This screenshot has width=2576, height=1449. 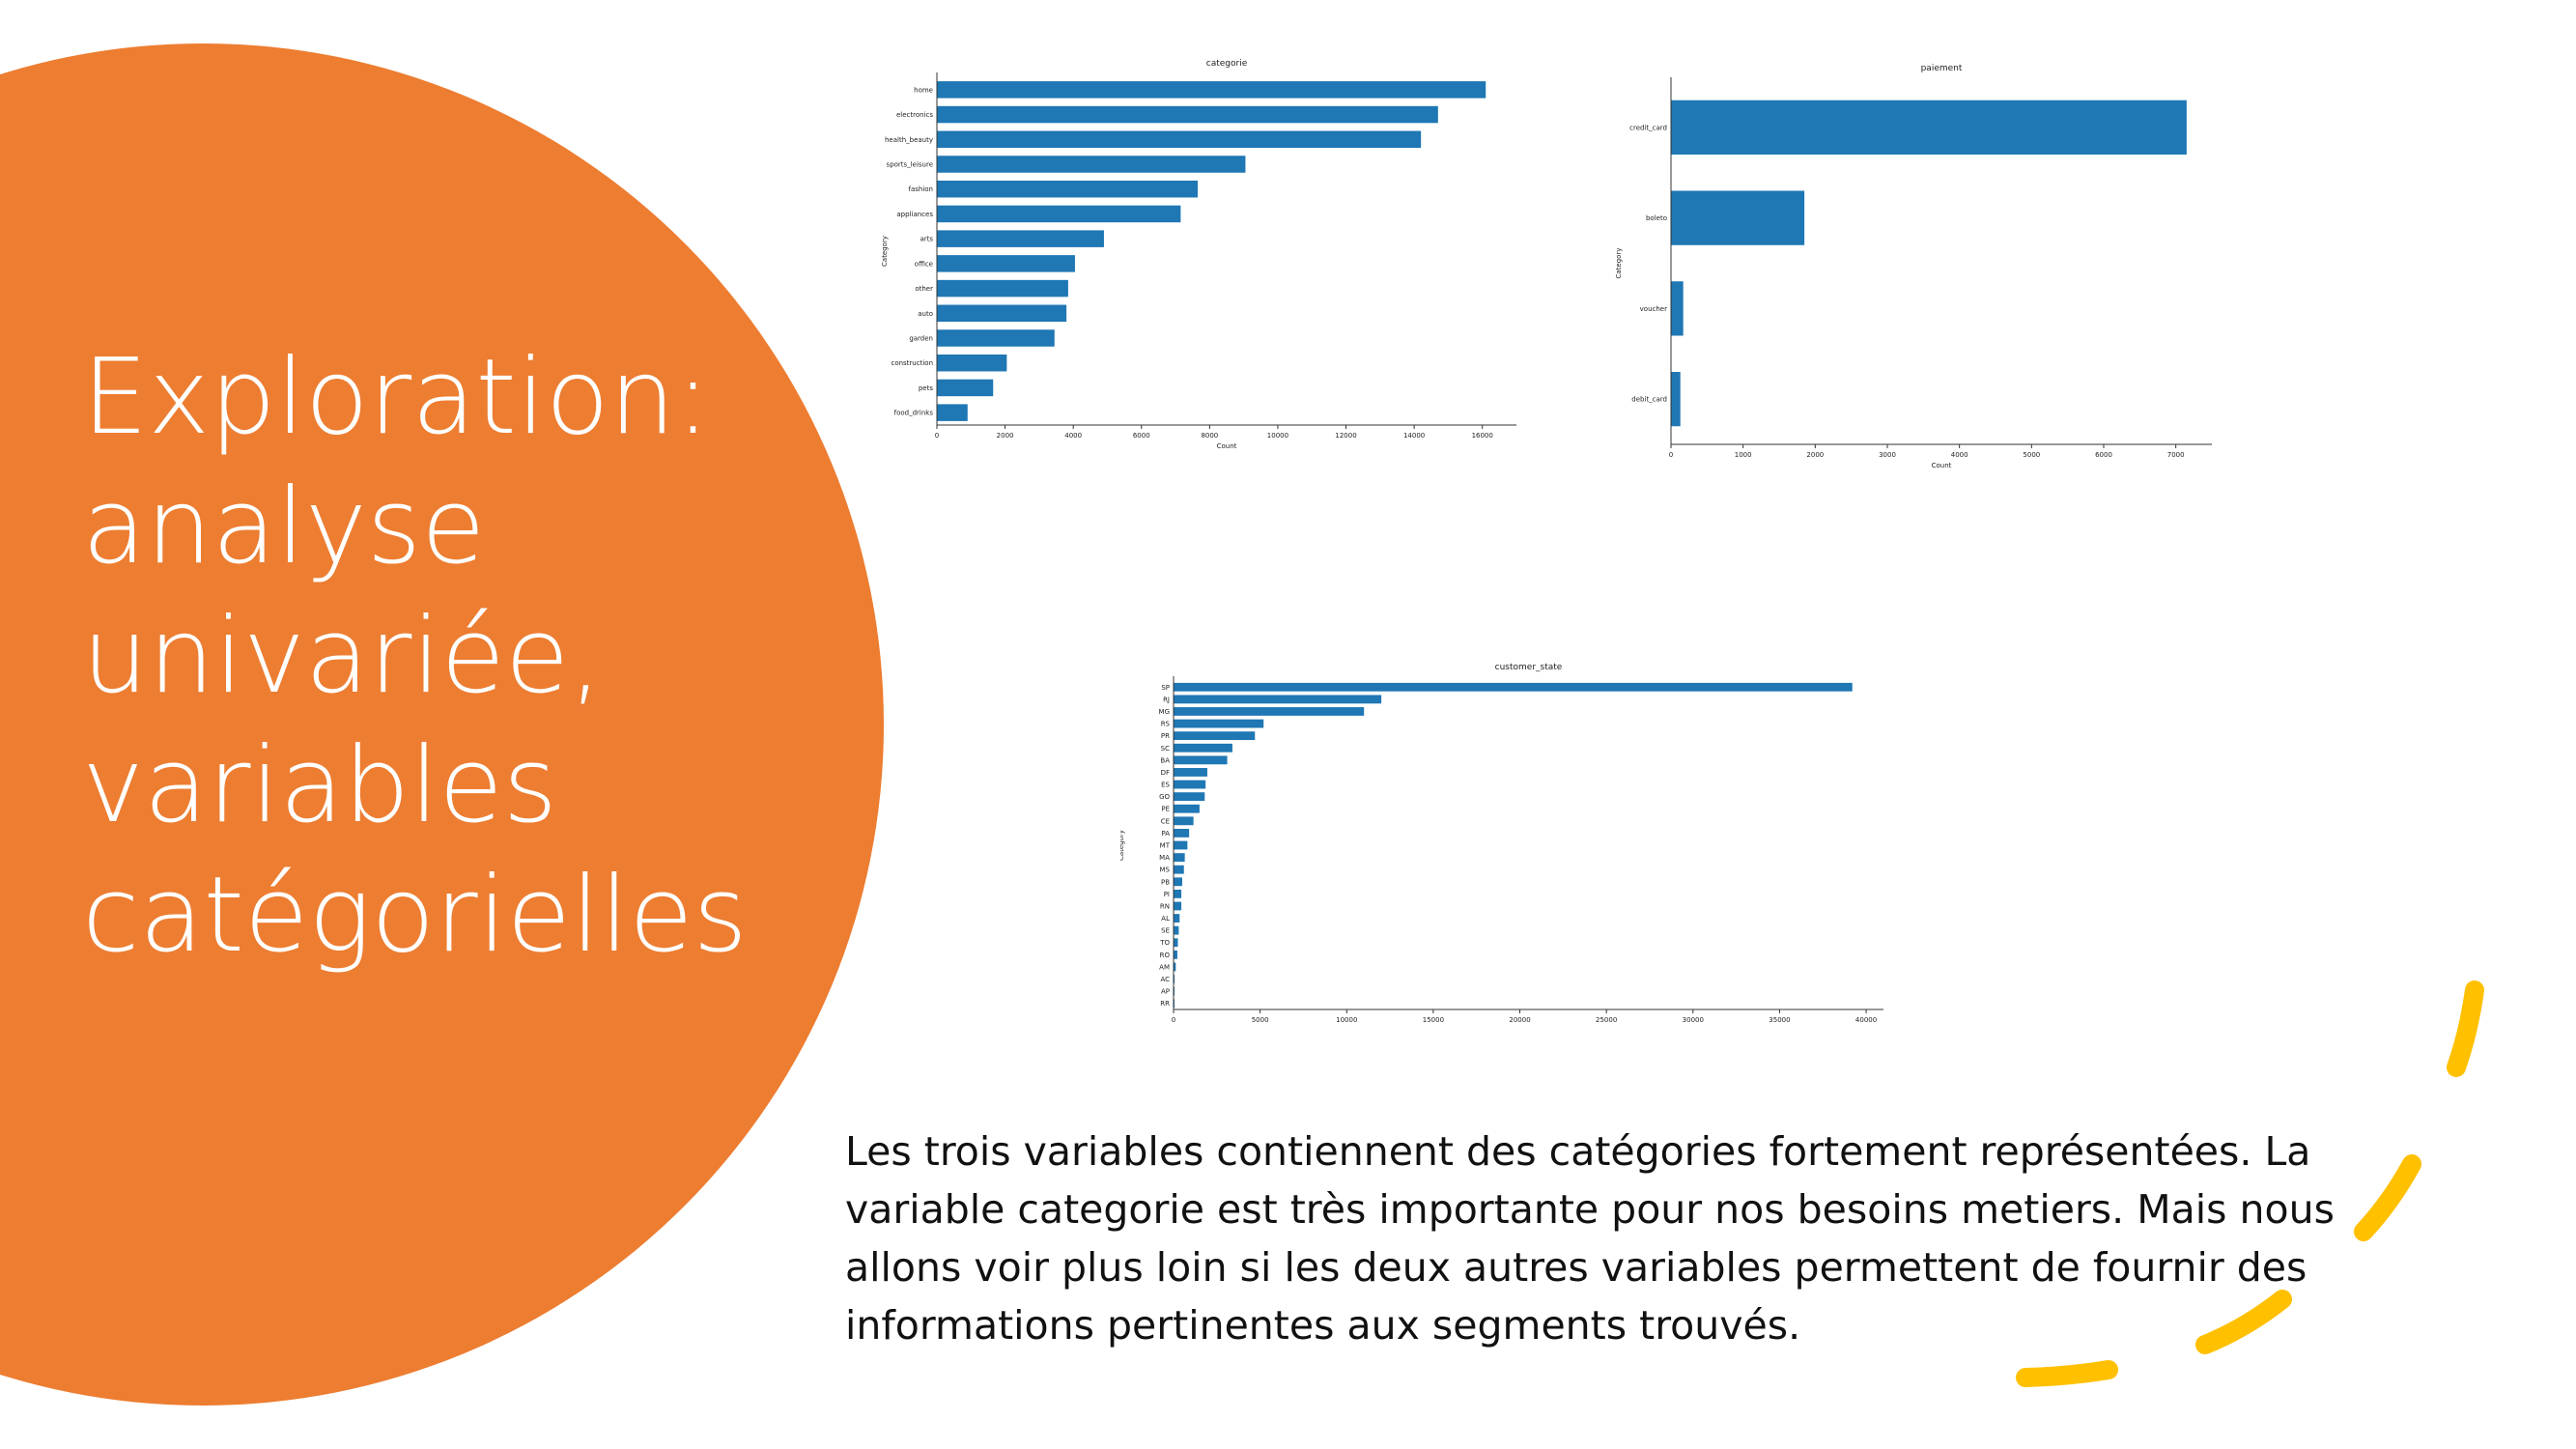 What do you see at coordinates (1165, 955) in the screenshot?
I see `category-label: RO` at bounding box center [1165, 955].